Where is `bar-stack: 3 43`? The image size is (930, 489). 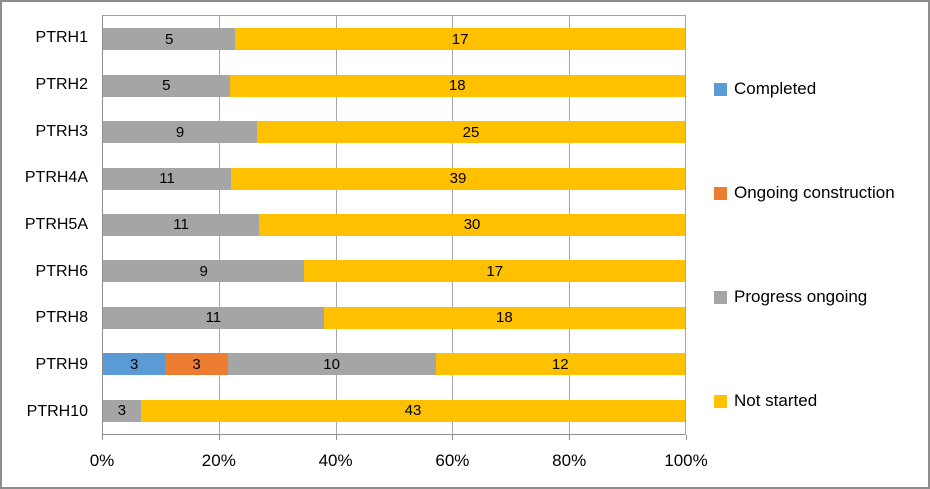 bar-stack: 3 43 is located at coordinates (394, 410).